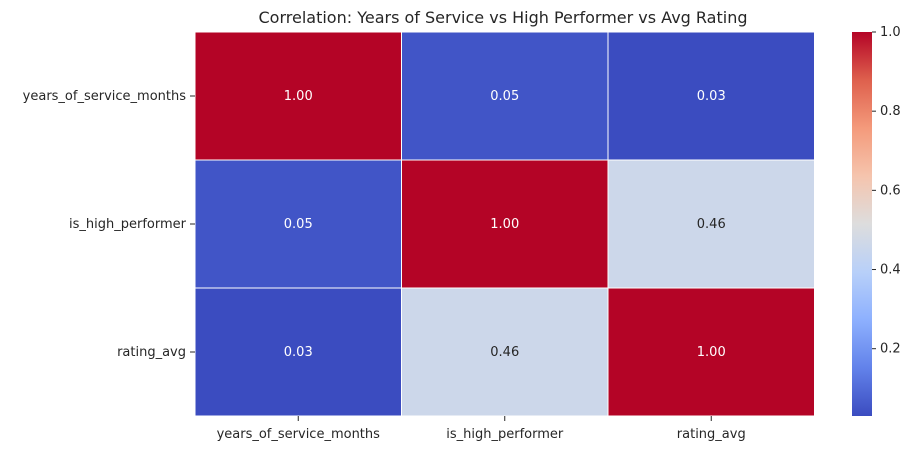 This screenshot has height=455, width=913. What do you see at coordinates (890, 270) in the screenshot?
I see `colorbar-tick-label: 0.4` at bounding box center [890, 270].